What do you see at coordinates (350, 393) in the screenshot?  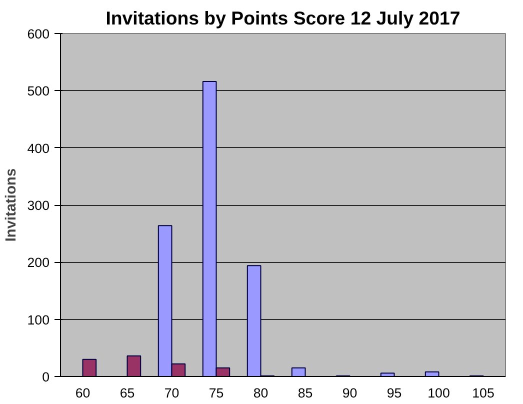 I see `x-tick-label: 90` at bounding box center [350, 393].